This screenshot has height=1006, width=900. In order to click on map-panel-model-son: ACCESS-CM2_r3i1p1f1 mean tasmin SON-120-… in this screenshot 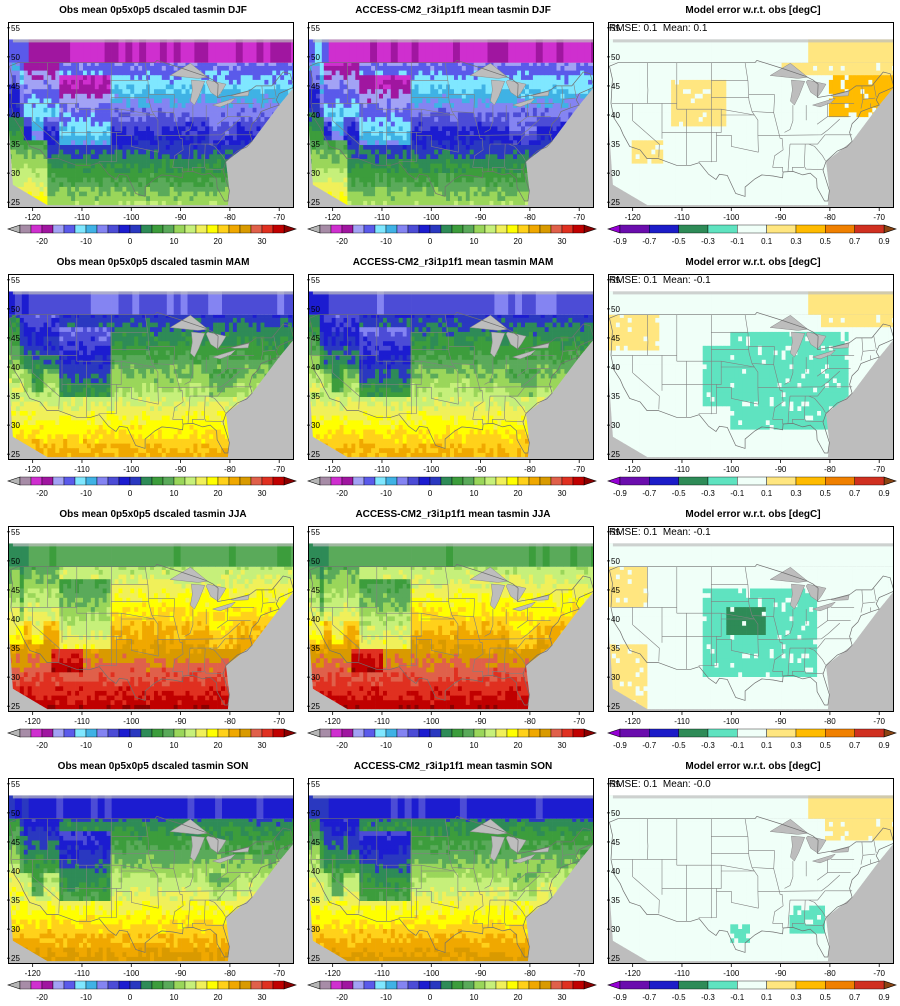, I will do `click(453, 881)`.